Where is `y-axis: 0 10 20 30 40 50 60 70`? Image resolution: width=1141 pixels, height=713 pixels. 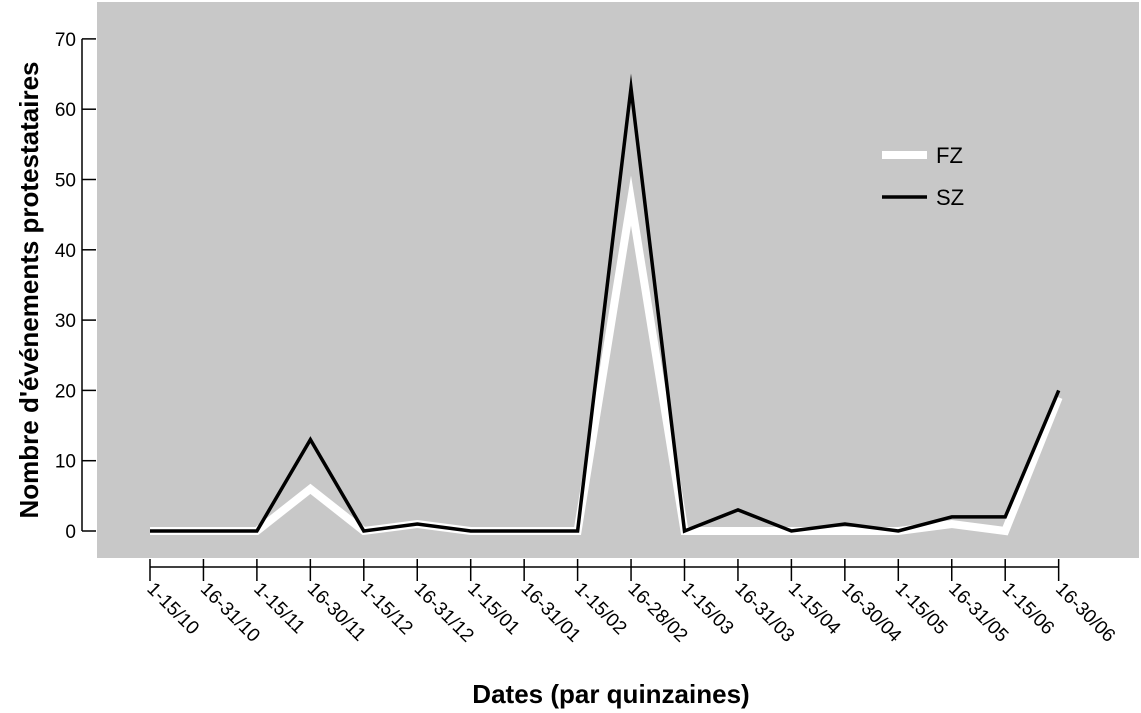
y-axis: 0 10 20 30 40 50 60 70 is located at coordinates (75, 286).